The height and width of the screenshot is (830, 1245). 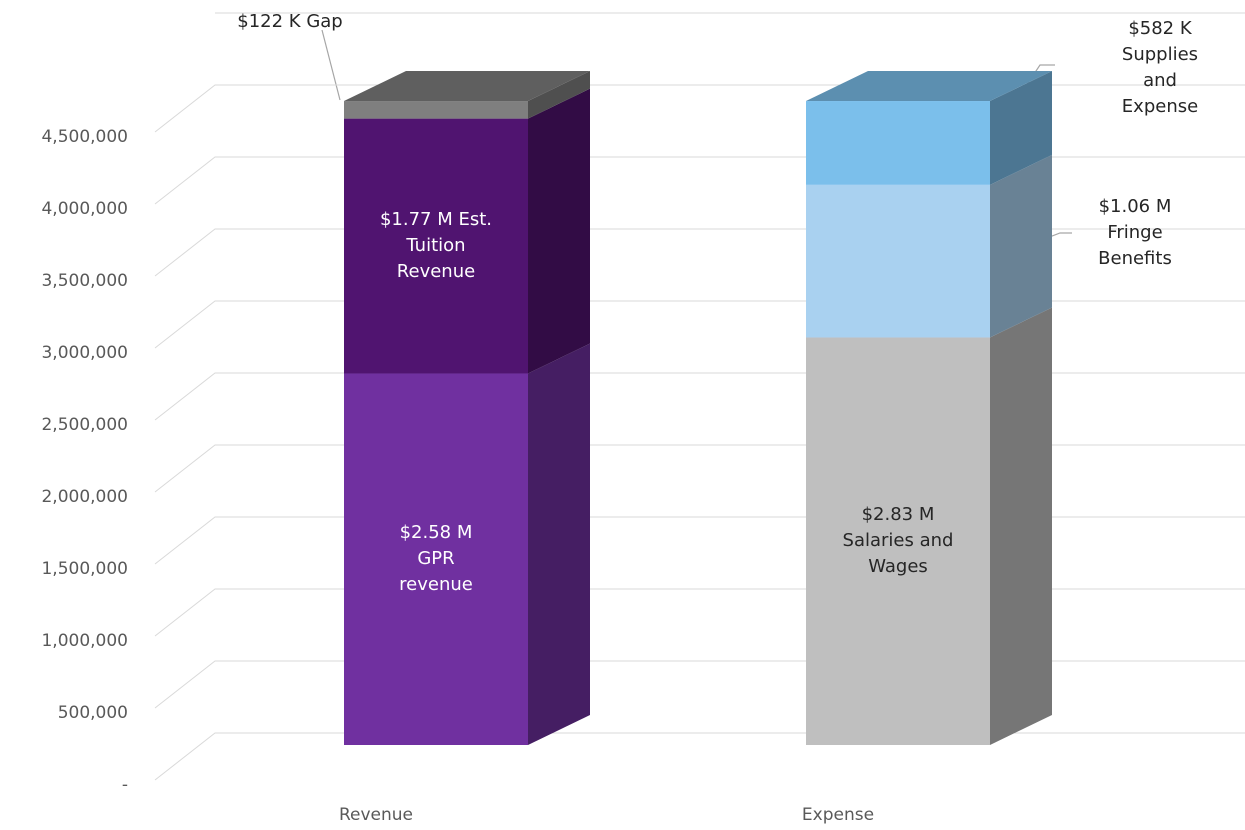 What do you see at coordinates (376, 815) in the screenshot?
I see `x-tick-label: Revenue` at bounding box center [376, 815].